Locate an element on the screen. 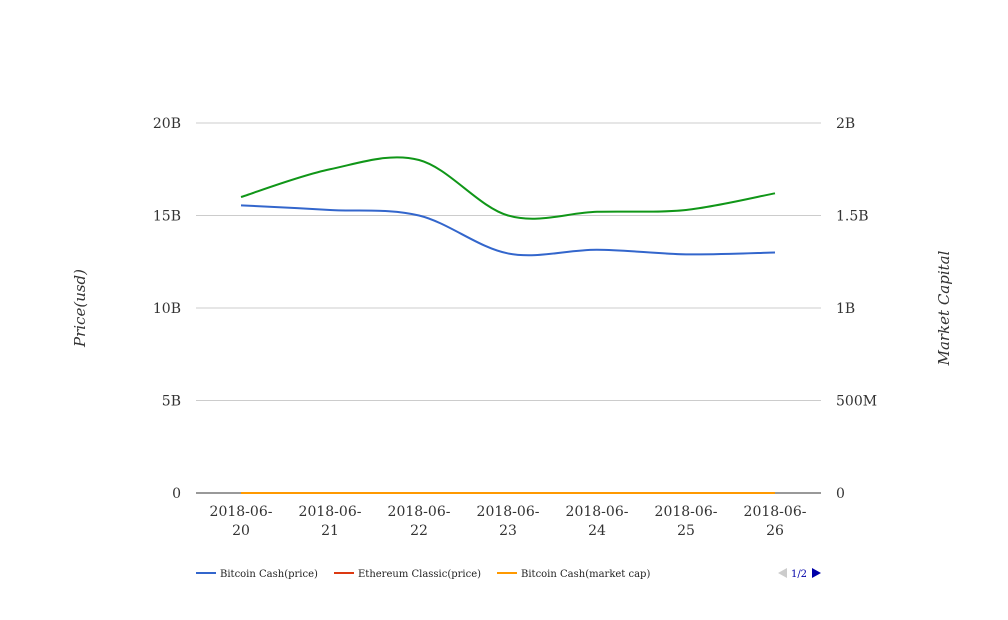  x-tick-label: 2018-06-23 is located at coordinates (508, 521).